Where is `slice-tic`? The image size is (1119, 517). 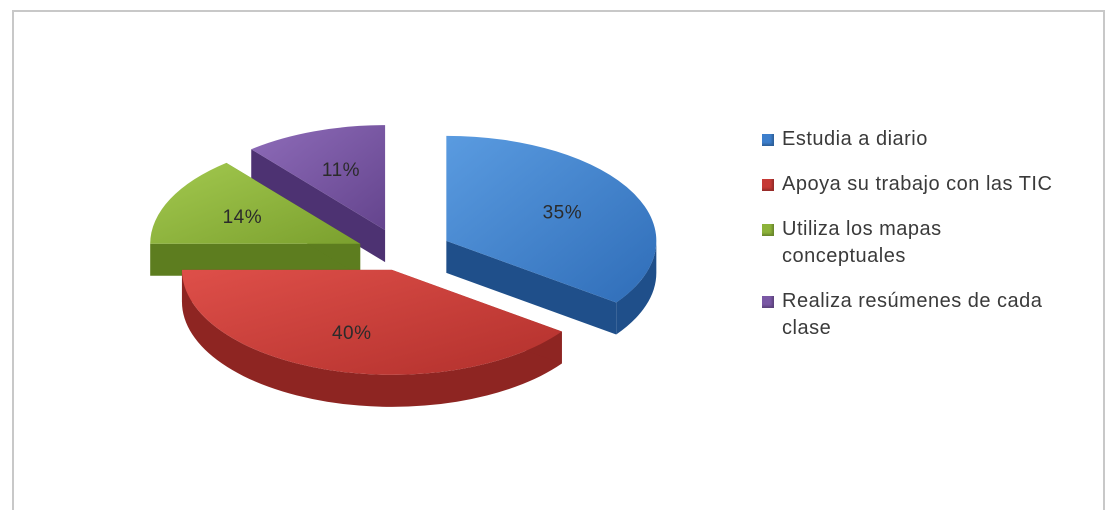 slice-tic is located at coordinates (371, 338).